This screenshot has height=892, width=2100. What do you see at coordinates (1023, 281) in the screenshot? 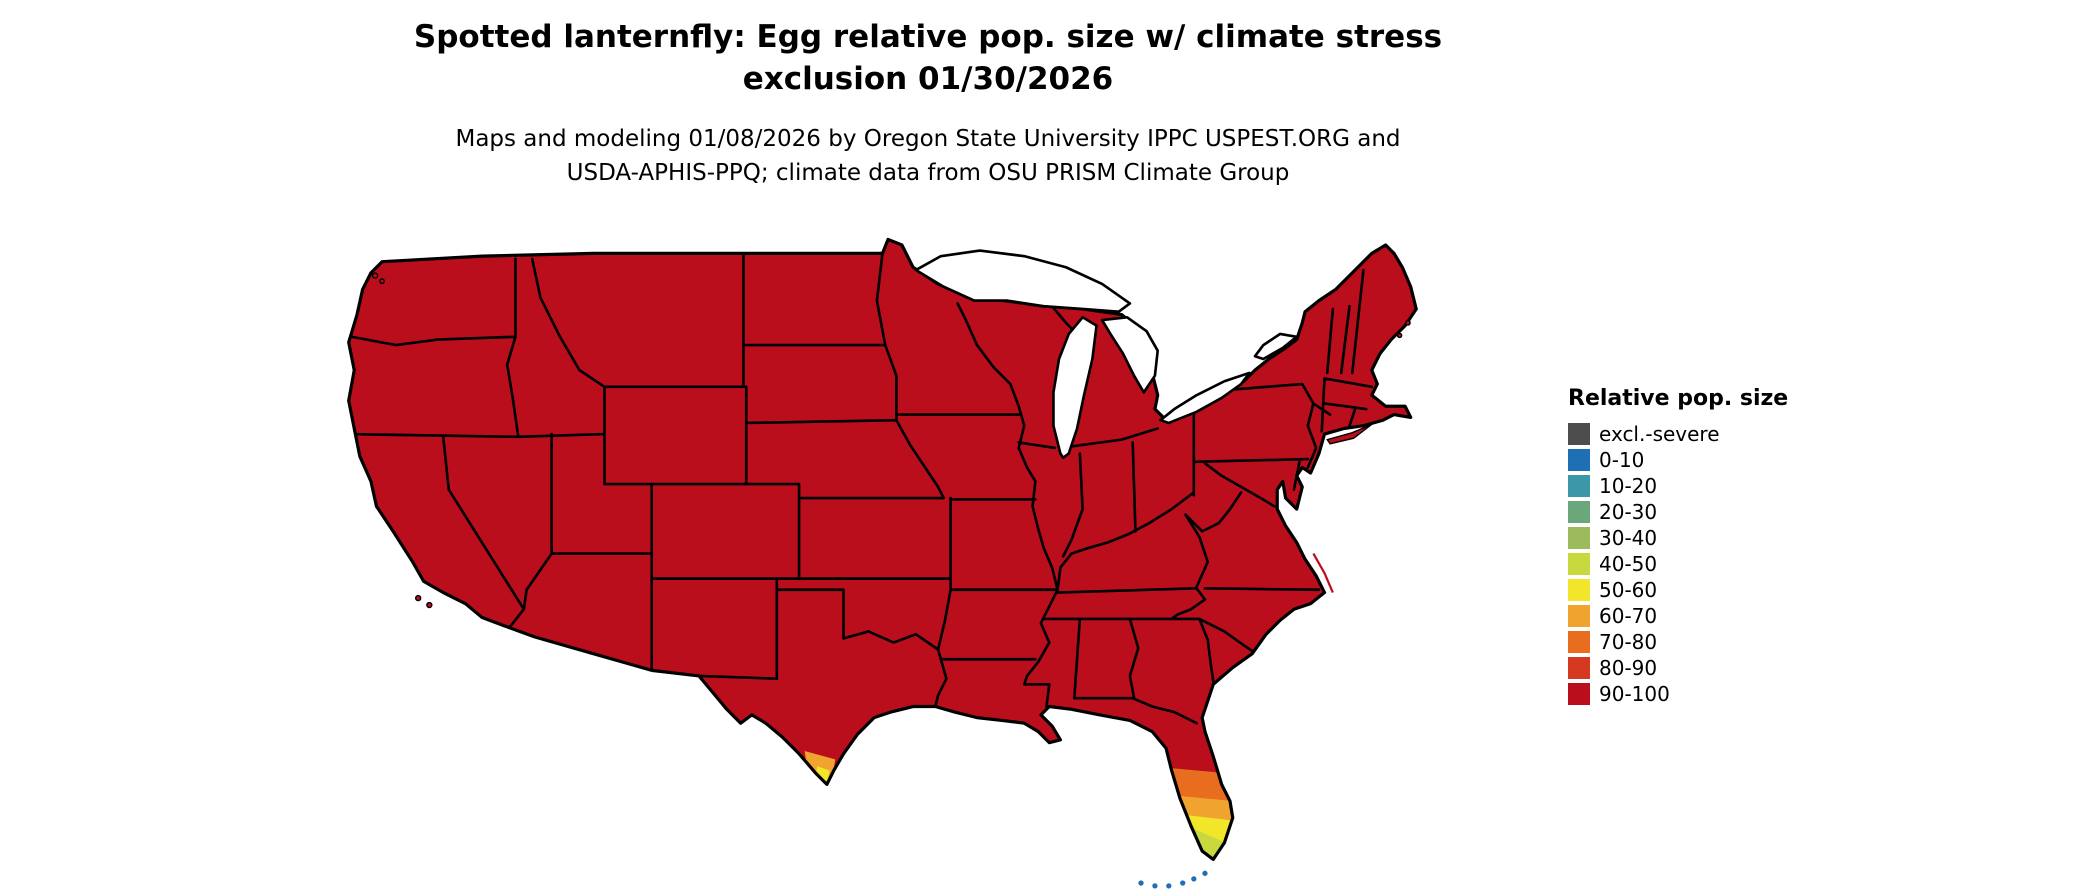
I see `lake-superior` at bounding box center [1023, 281].